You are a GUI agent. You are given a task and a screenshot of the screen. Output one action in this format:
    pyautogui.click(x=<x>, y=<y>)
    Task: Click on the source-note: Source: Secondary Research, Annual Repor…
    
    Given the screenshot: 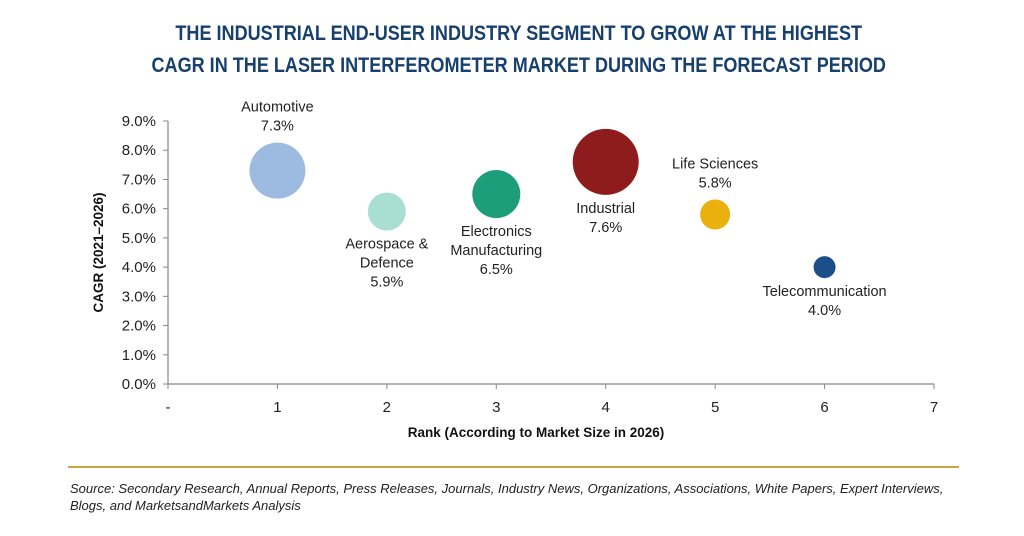 What is the action you would take?
    pyautogui.click(x=507, y=497)
    